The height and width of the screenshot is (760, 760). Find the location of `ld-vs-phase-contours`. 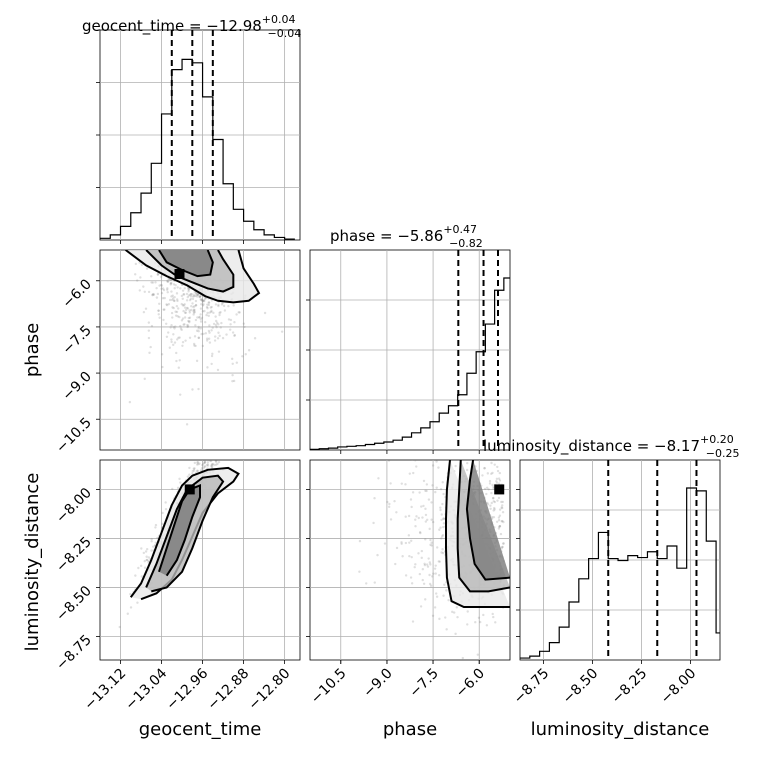

ld-vs-phase-contours is located at coordinates (477, 534).